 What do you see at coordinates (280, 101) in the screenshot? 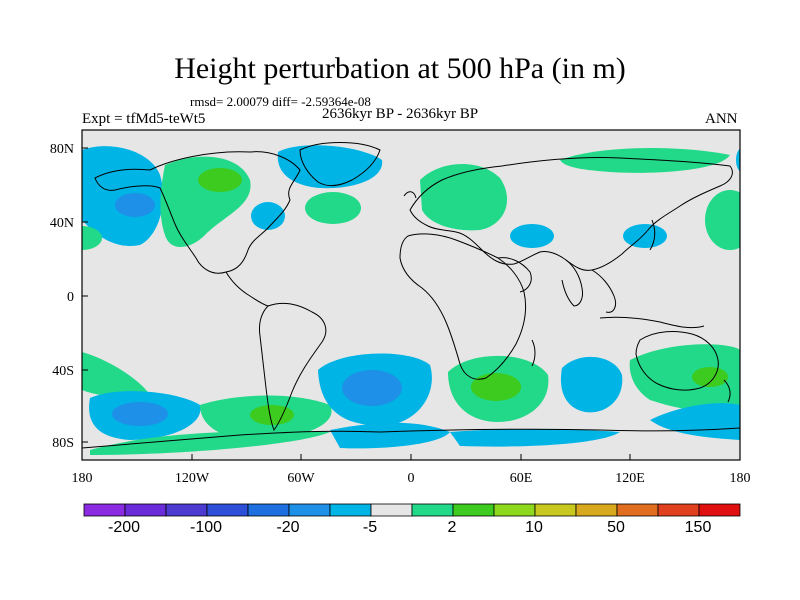
I see `stats-text: rmsd= 2.00079 diff= -2.59364e-08` at bounding box center [280, 101].